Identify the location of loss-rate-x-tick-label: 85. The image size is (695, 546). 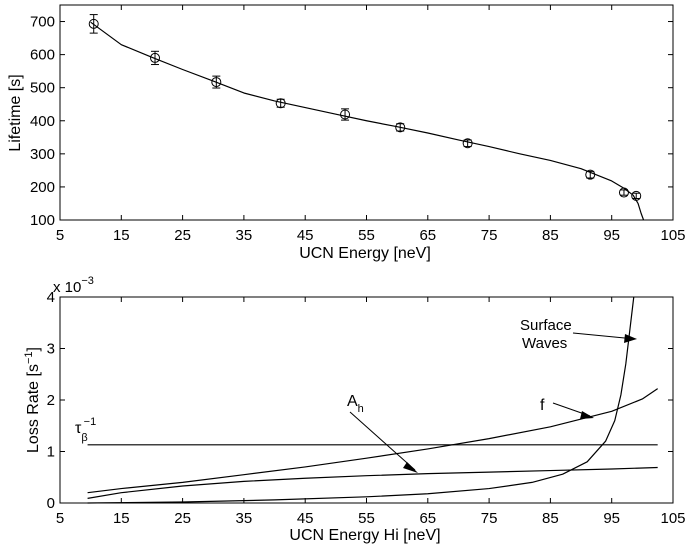
(550, 518).